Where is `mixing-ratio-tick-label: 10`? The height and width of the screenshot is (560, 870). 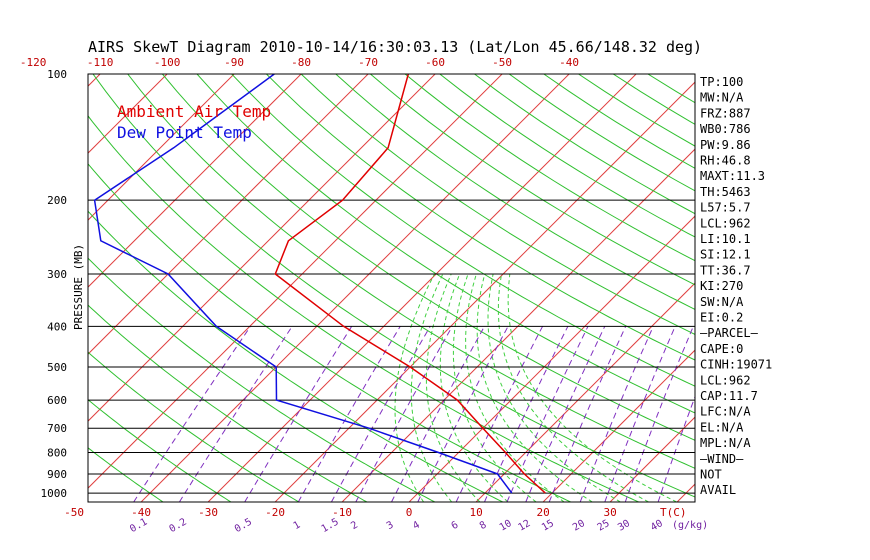 mixing-ratio-tick-label: 10 is located at coordinates (506, 526).